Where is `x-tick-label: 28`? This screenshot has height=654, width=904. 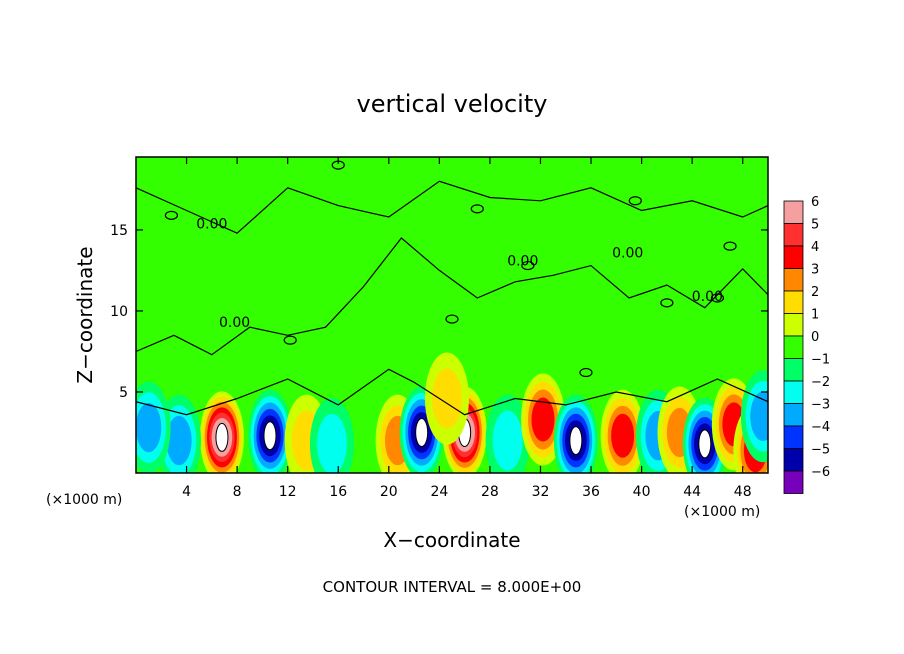
x-tick-label: 28 is located at coordinates (490, 492).